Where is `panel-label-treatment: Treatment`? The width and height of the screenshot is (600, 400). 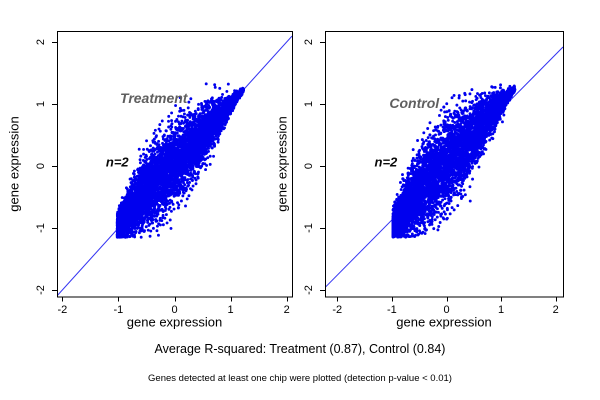 panel-label-treatment: Treatment is located at coordinates (154, 97).